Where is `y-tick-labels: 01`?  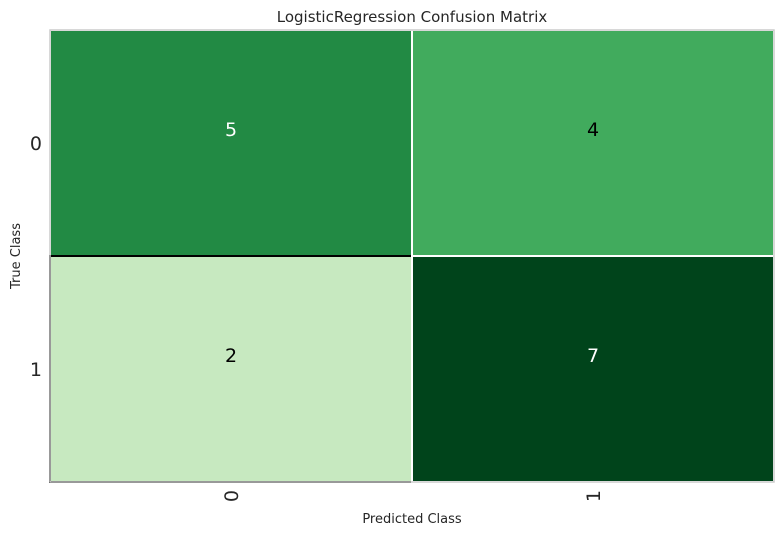 y-tick-labels: 01 is located at coordinates (36, 257).